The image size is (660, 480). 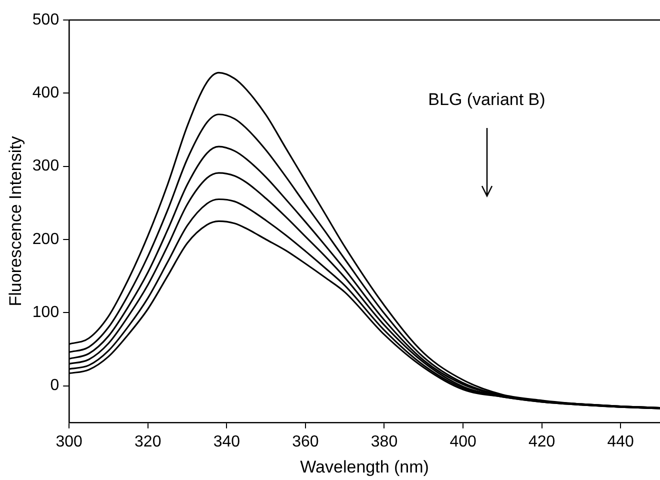 What do you see at coordinates (487, 100) in the screenshot?
I see `annotation: BLG (variant B)` at bounding box center [487, 100].